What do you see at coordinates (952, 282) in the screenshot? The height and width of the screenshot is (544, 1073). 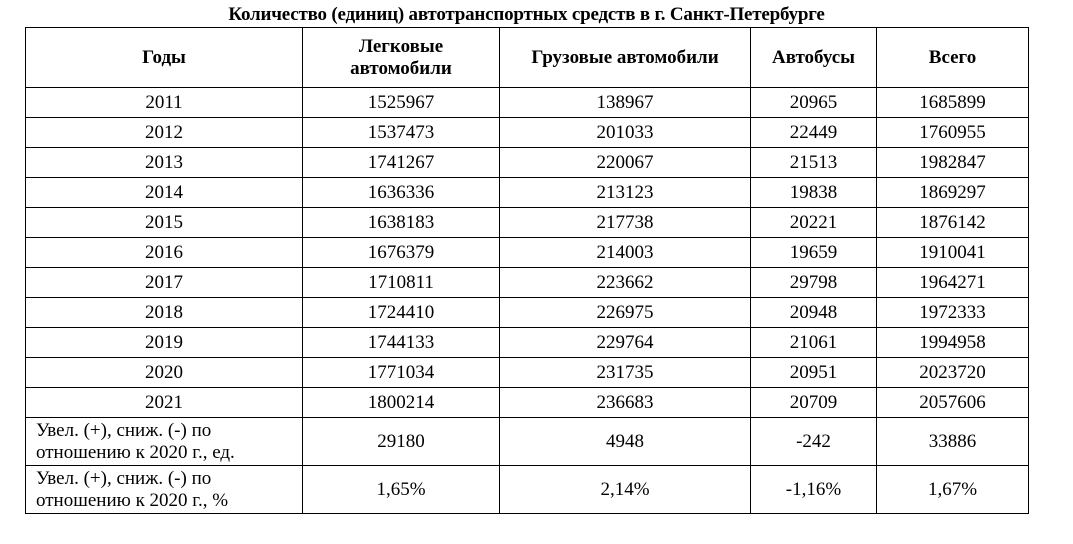 I see `cell-total: 1964271` at bounding box center [952, 282].